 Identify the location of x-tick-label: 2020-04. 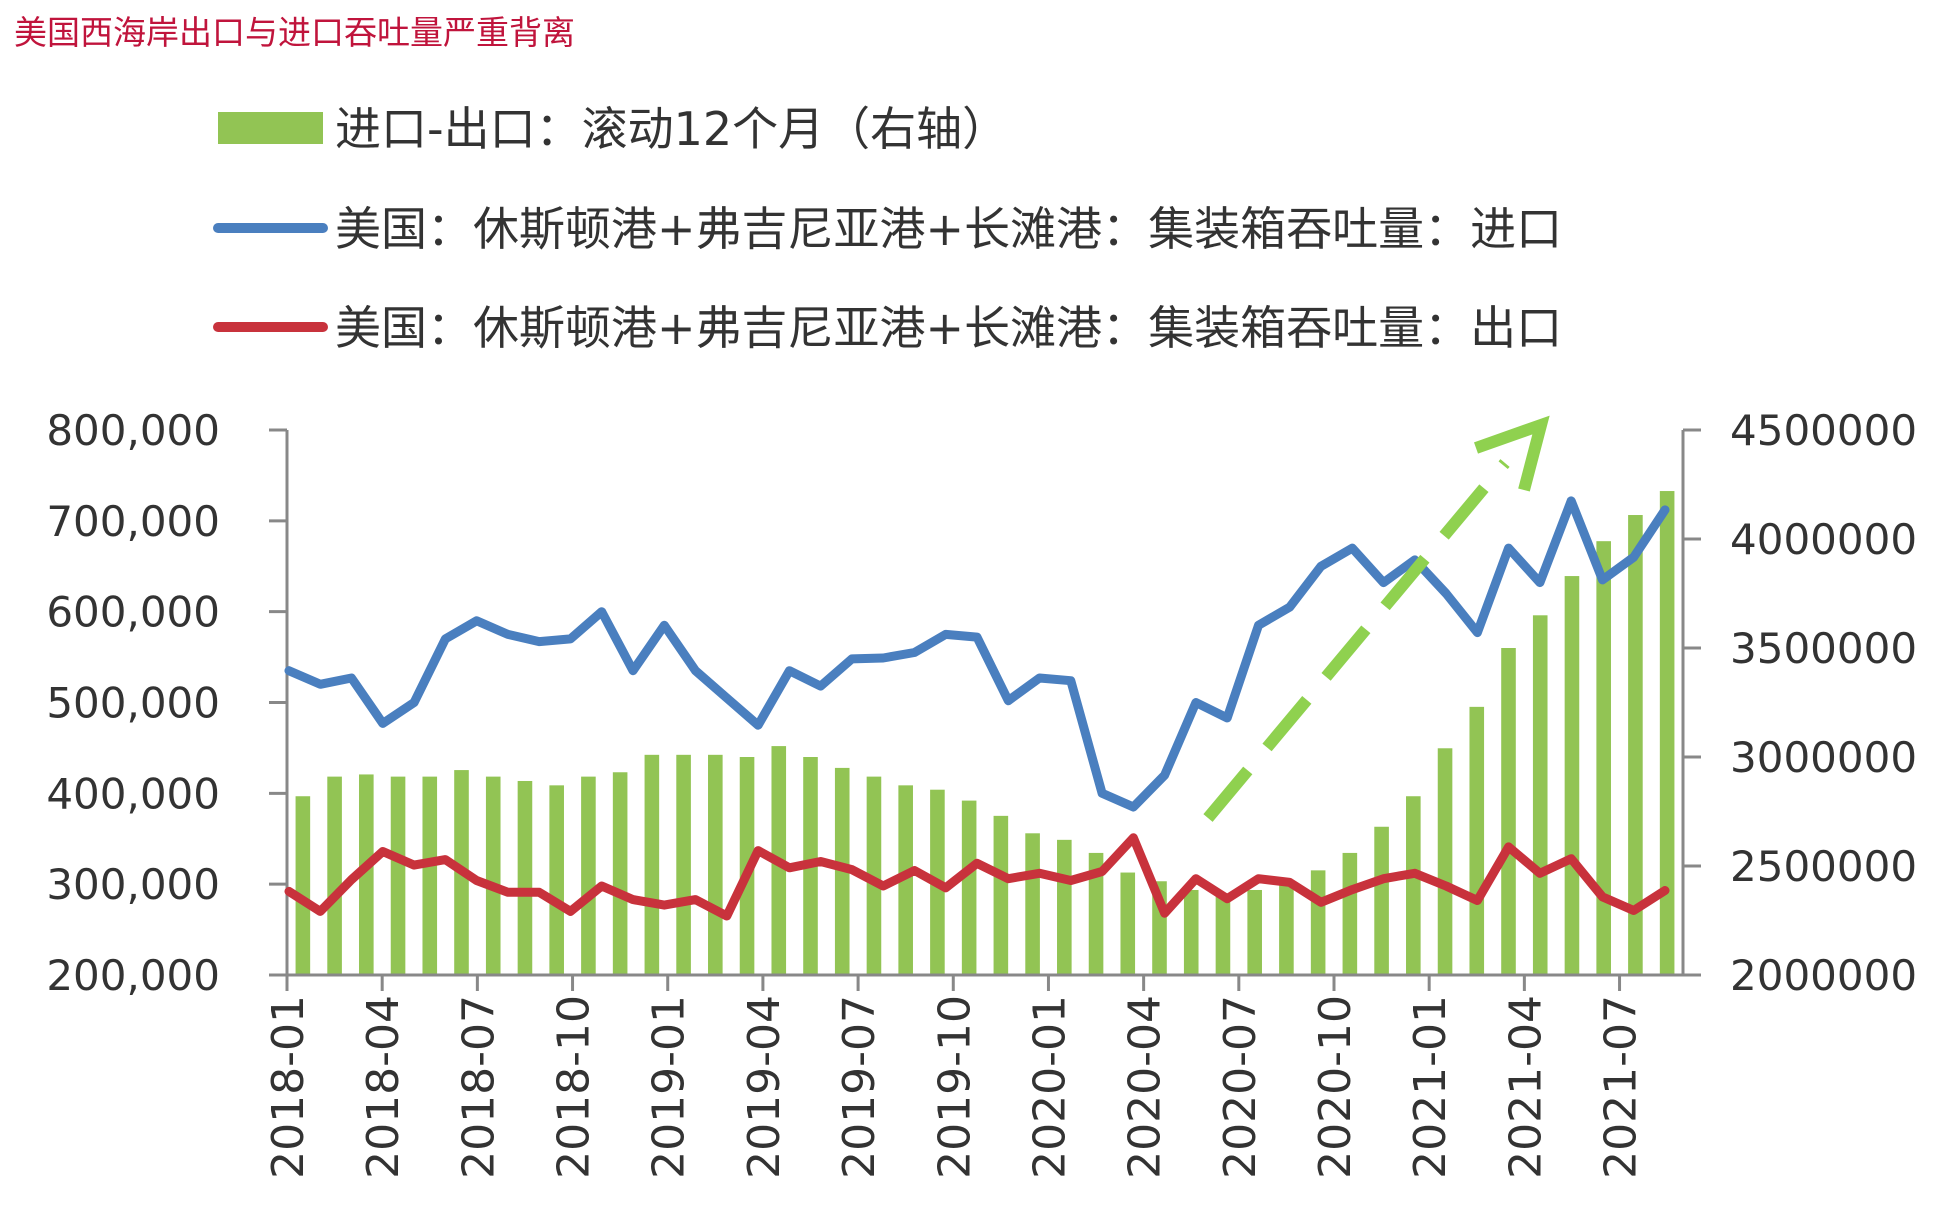
(1145, 1087).